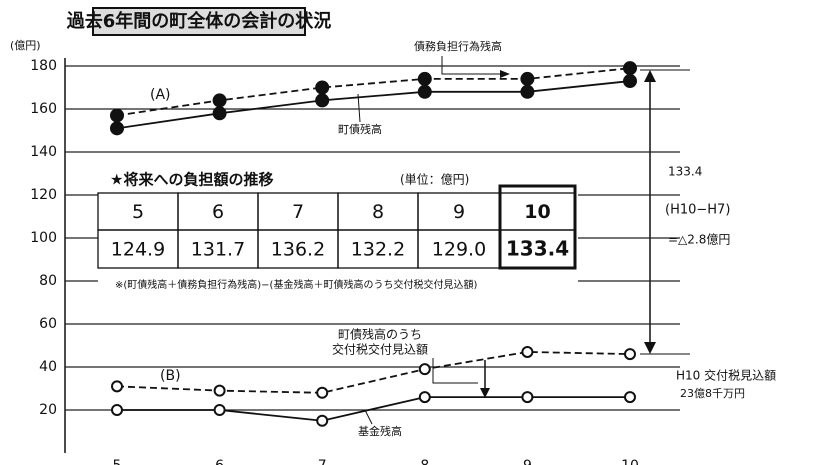  What do you see at coordinates (48, 367) in the screenshot?
I see `y-tick-label: 40` at bounding box center [48, 367].